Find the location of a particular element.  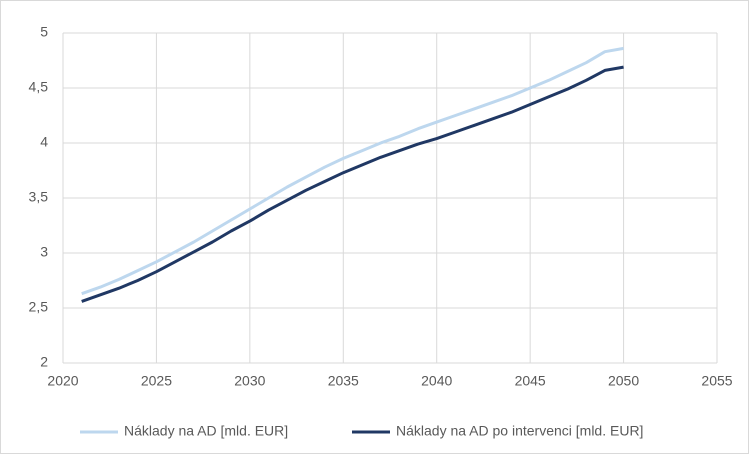

y-tick-label: 4 is located at coordinates (44, 142).